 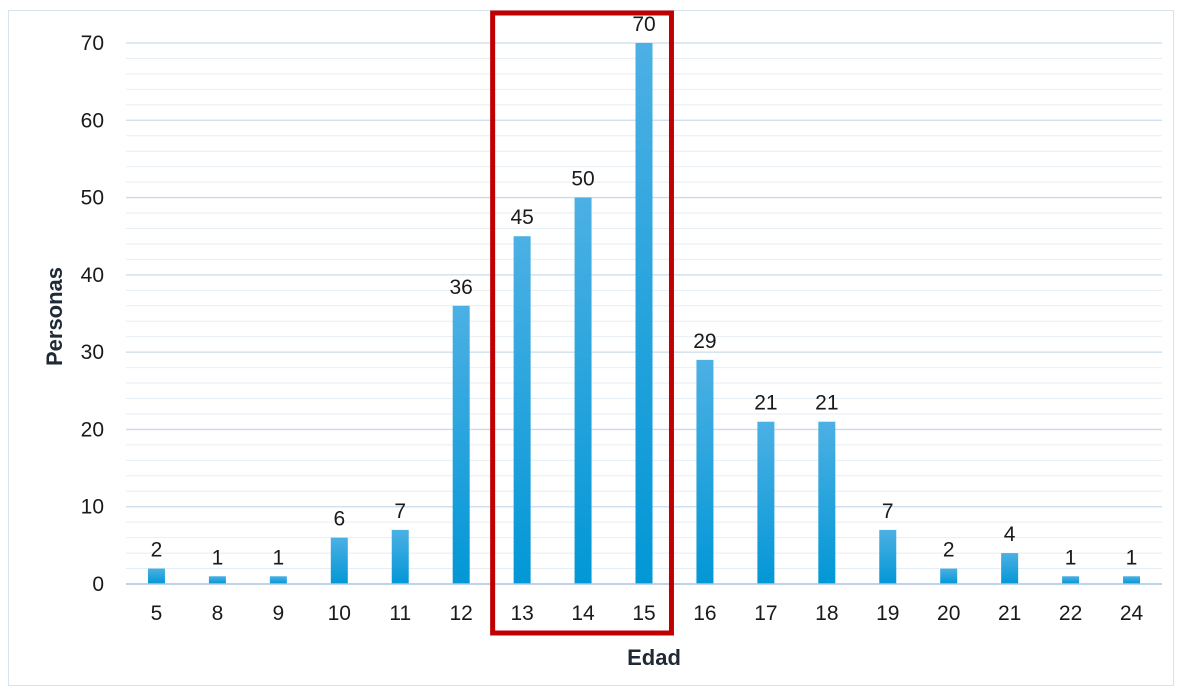 What do you see at coordinates (1070, 613) in the screenshot?
I see `x-tick-label-22: 22` at bounding box center [1070, 613].